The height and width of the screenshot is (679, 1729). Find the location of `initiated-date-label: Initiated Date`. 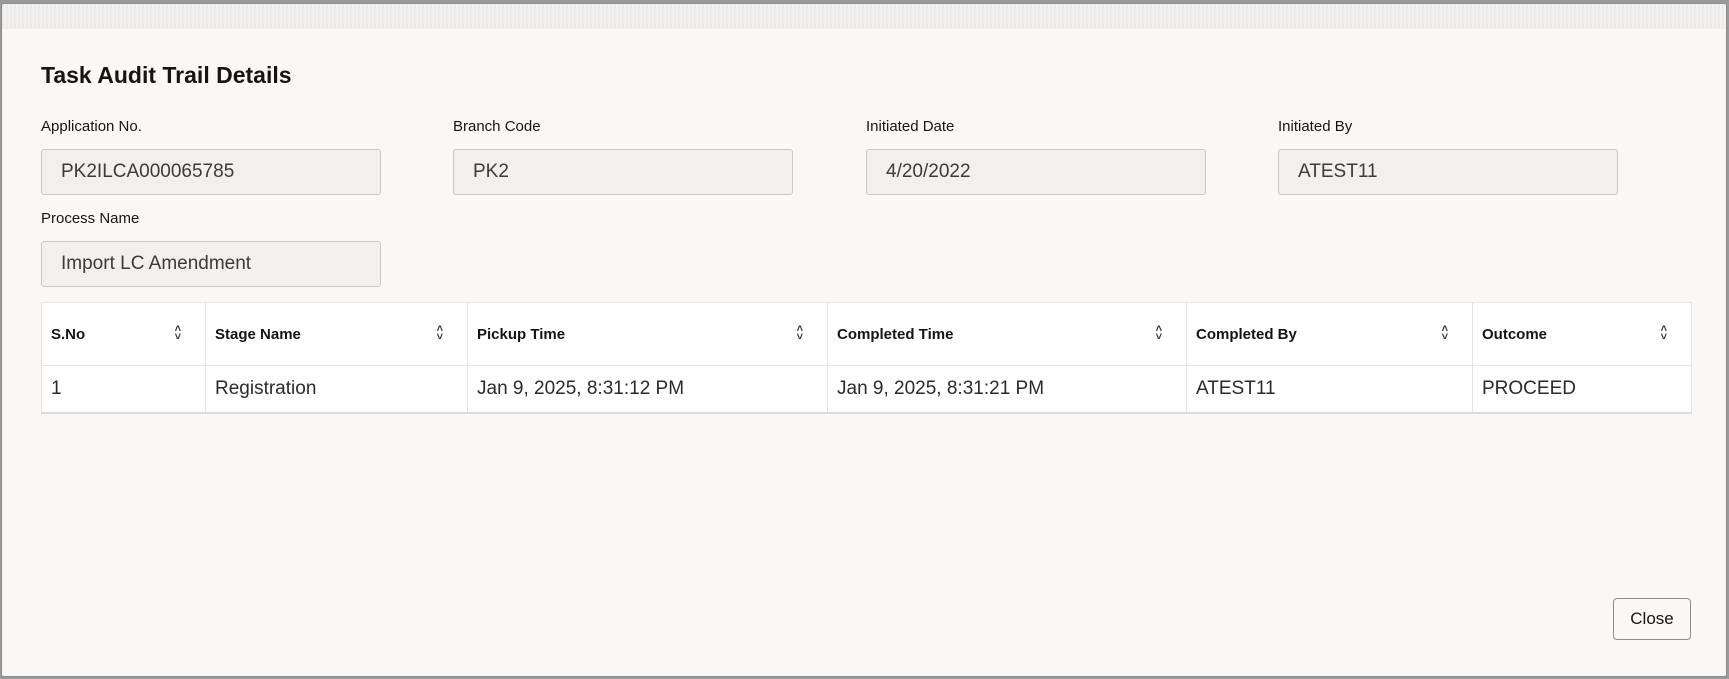

initiated-date-label: Initiated Date is located at coordinates (910, 126).